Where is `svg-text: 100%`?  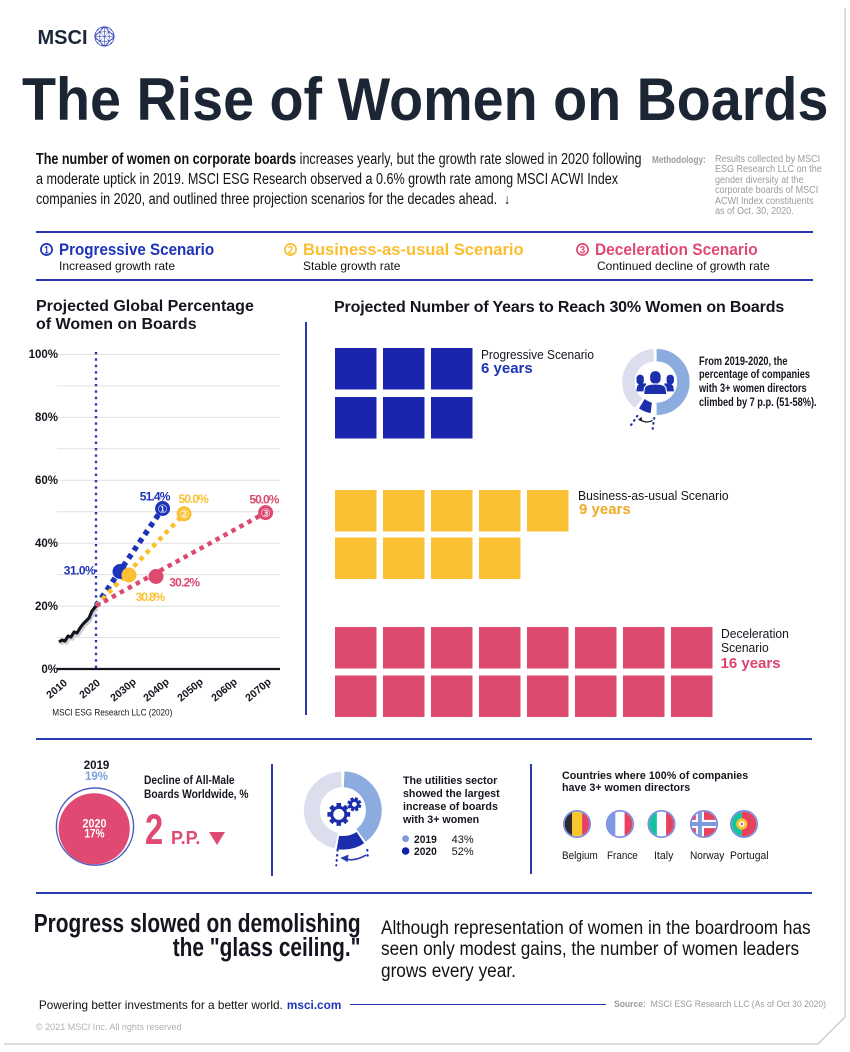 svg-text: 100% is located at coordinates (43, 355).